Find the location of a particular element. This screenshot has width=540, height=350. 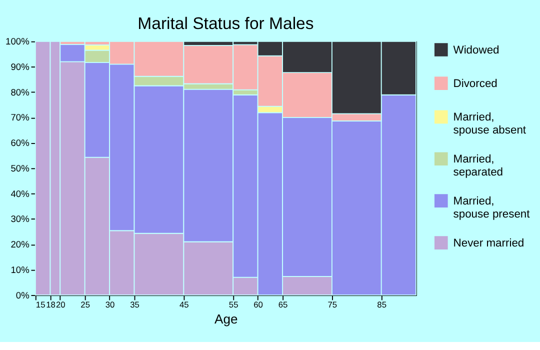

y-tick-label: 100% is located at coordinates (18, 41).